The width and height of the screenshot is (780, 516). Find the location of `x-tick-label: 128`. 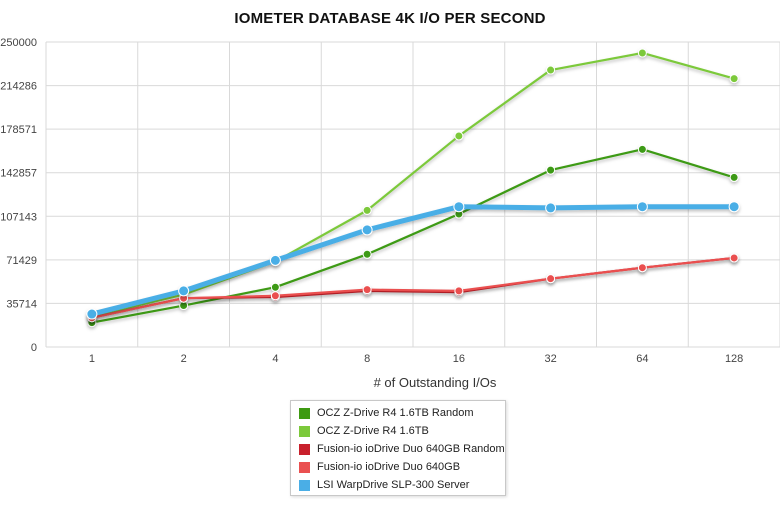

x-tick-label: 128 is located at coordinates (734, 359).